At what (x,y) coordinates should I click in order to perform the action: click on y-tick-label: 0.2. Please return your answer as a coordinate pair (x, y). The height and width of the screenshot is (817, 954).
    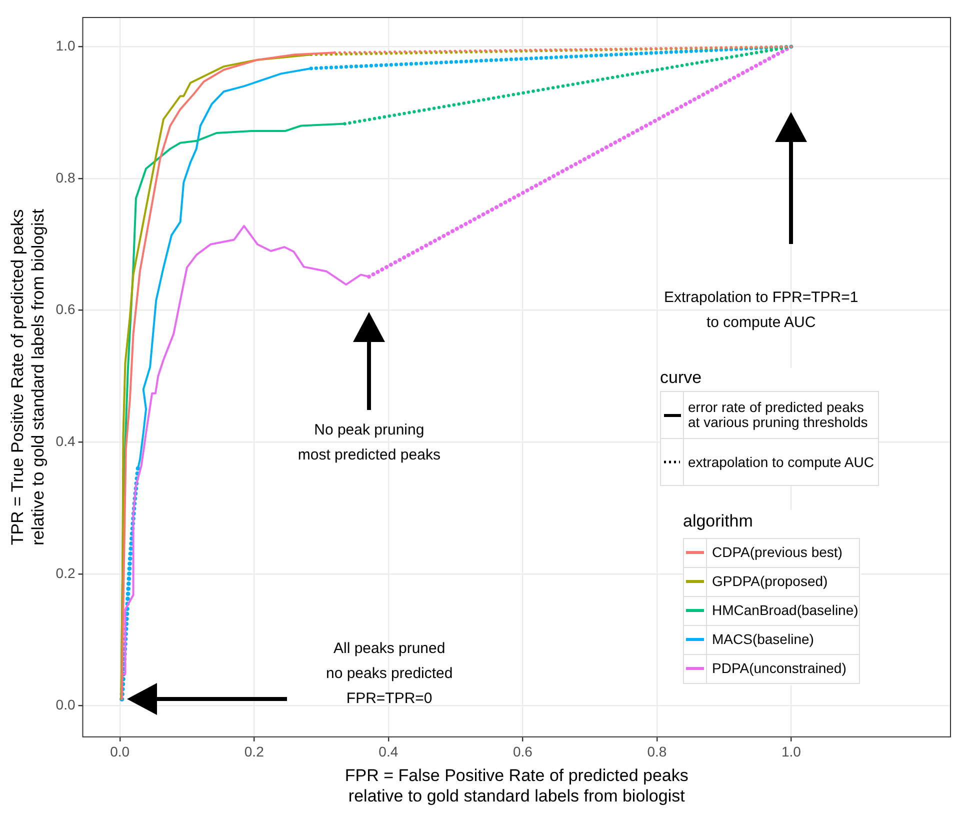
    Looking at the image, I should click on (66, 572).